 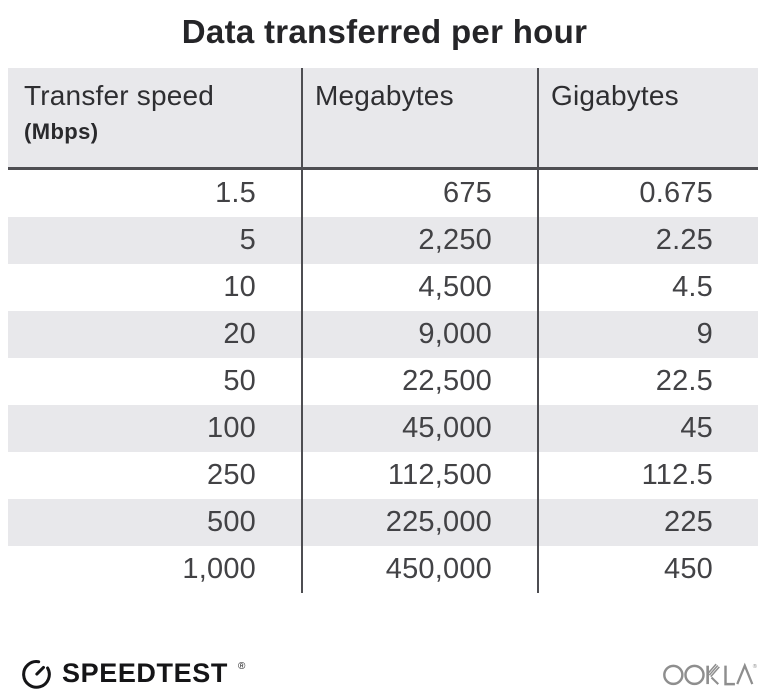 I want to click on cell-gigabytes: 22.5, so click(x=647, y=381).